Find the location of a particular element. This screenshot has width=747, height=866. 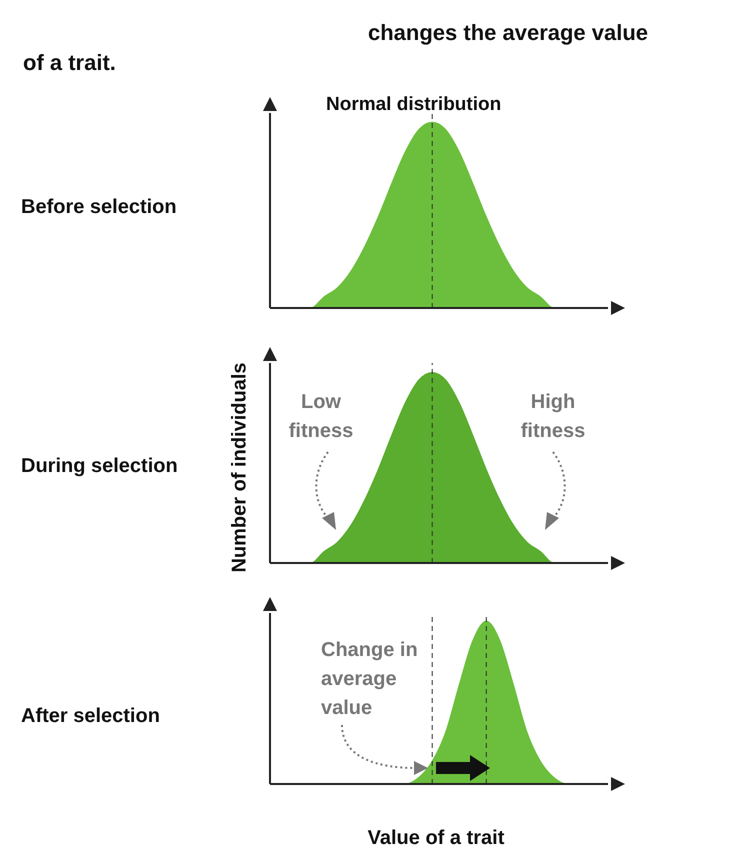

y-axis-title: Number of individuals is located at coordinates (240, 468).